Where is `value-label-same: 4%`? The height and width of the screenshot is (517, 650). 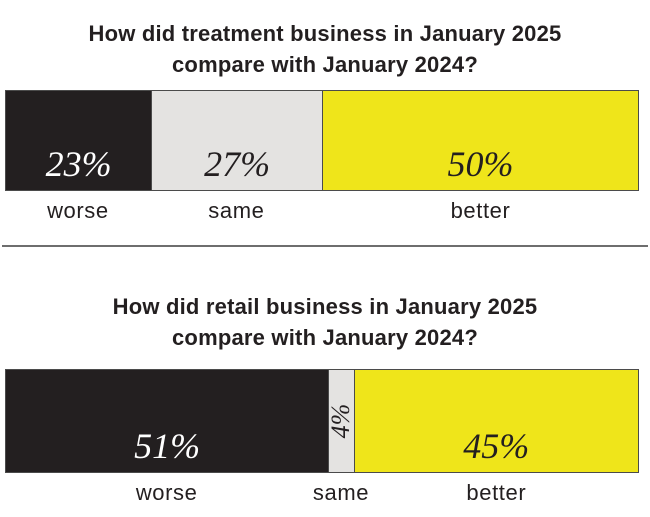 value-label-same: 4% is located at coordinates (341, 421).